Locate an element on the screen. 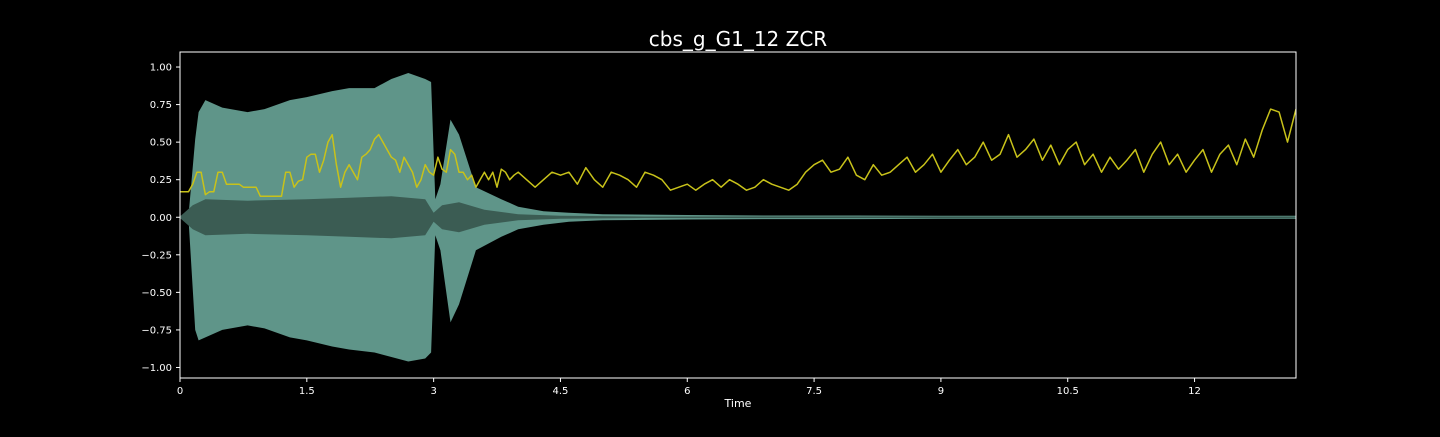 The width and height of the screenshot is (1440, 437). x-tick-label: 1.5 is located at coordinates (307, 391).